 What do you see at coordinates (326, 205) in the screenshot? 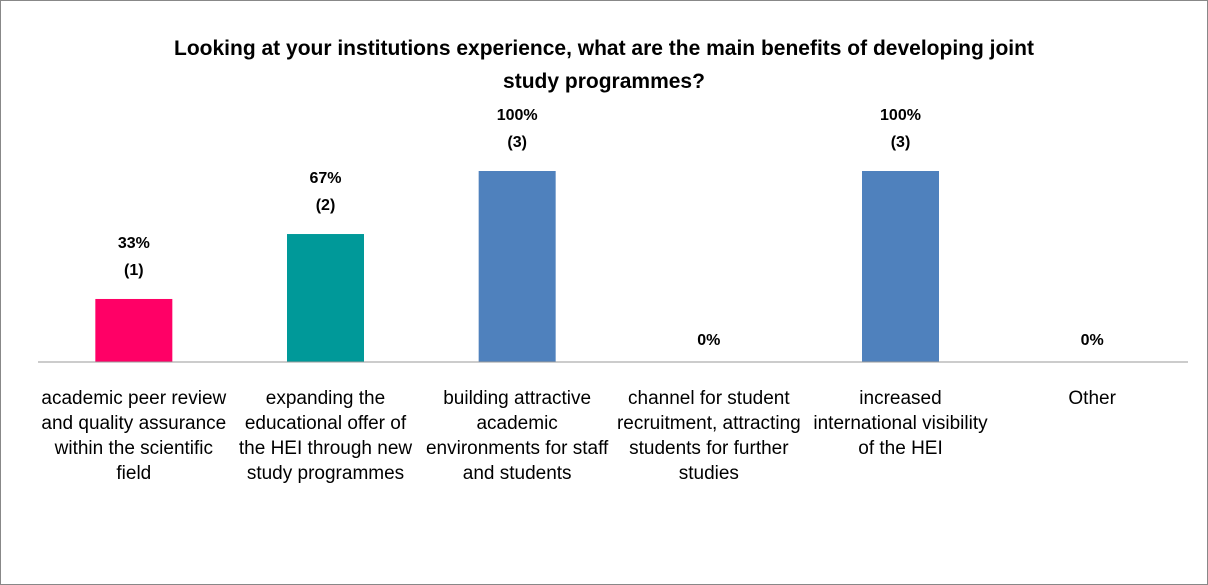
I see `count-label: (2)` at bounding box center [326, 205].